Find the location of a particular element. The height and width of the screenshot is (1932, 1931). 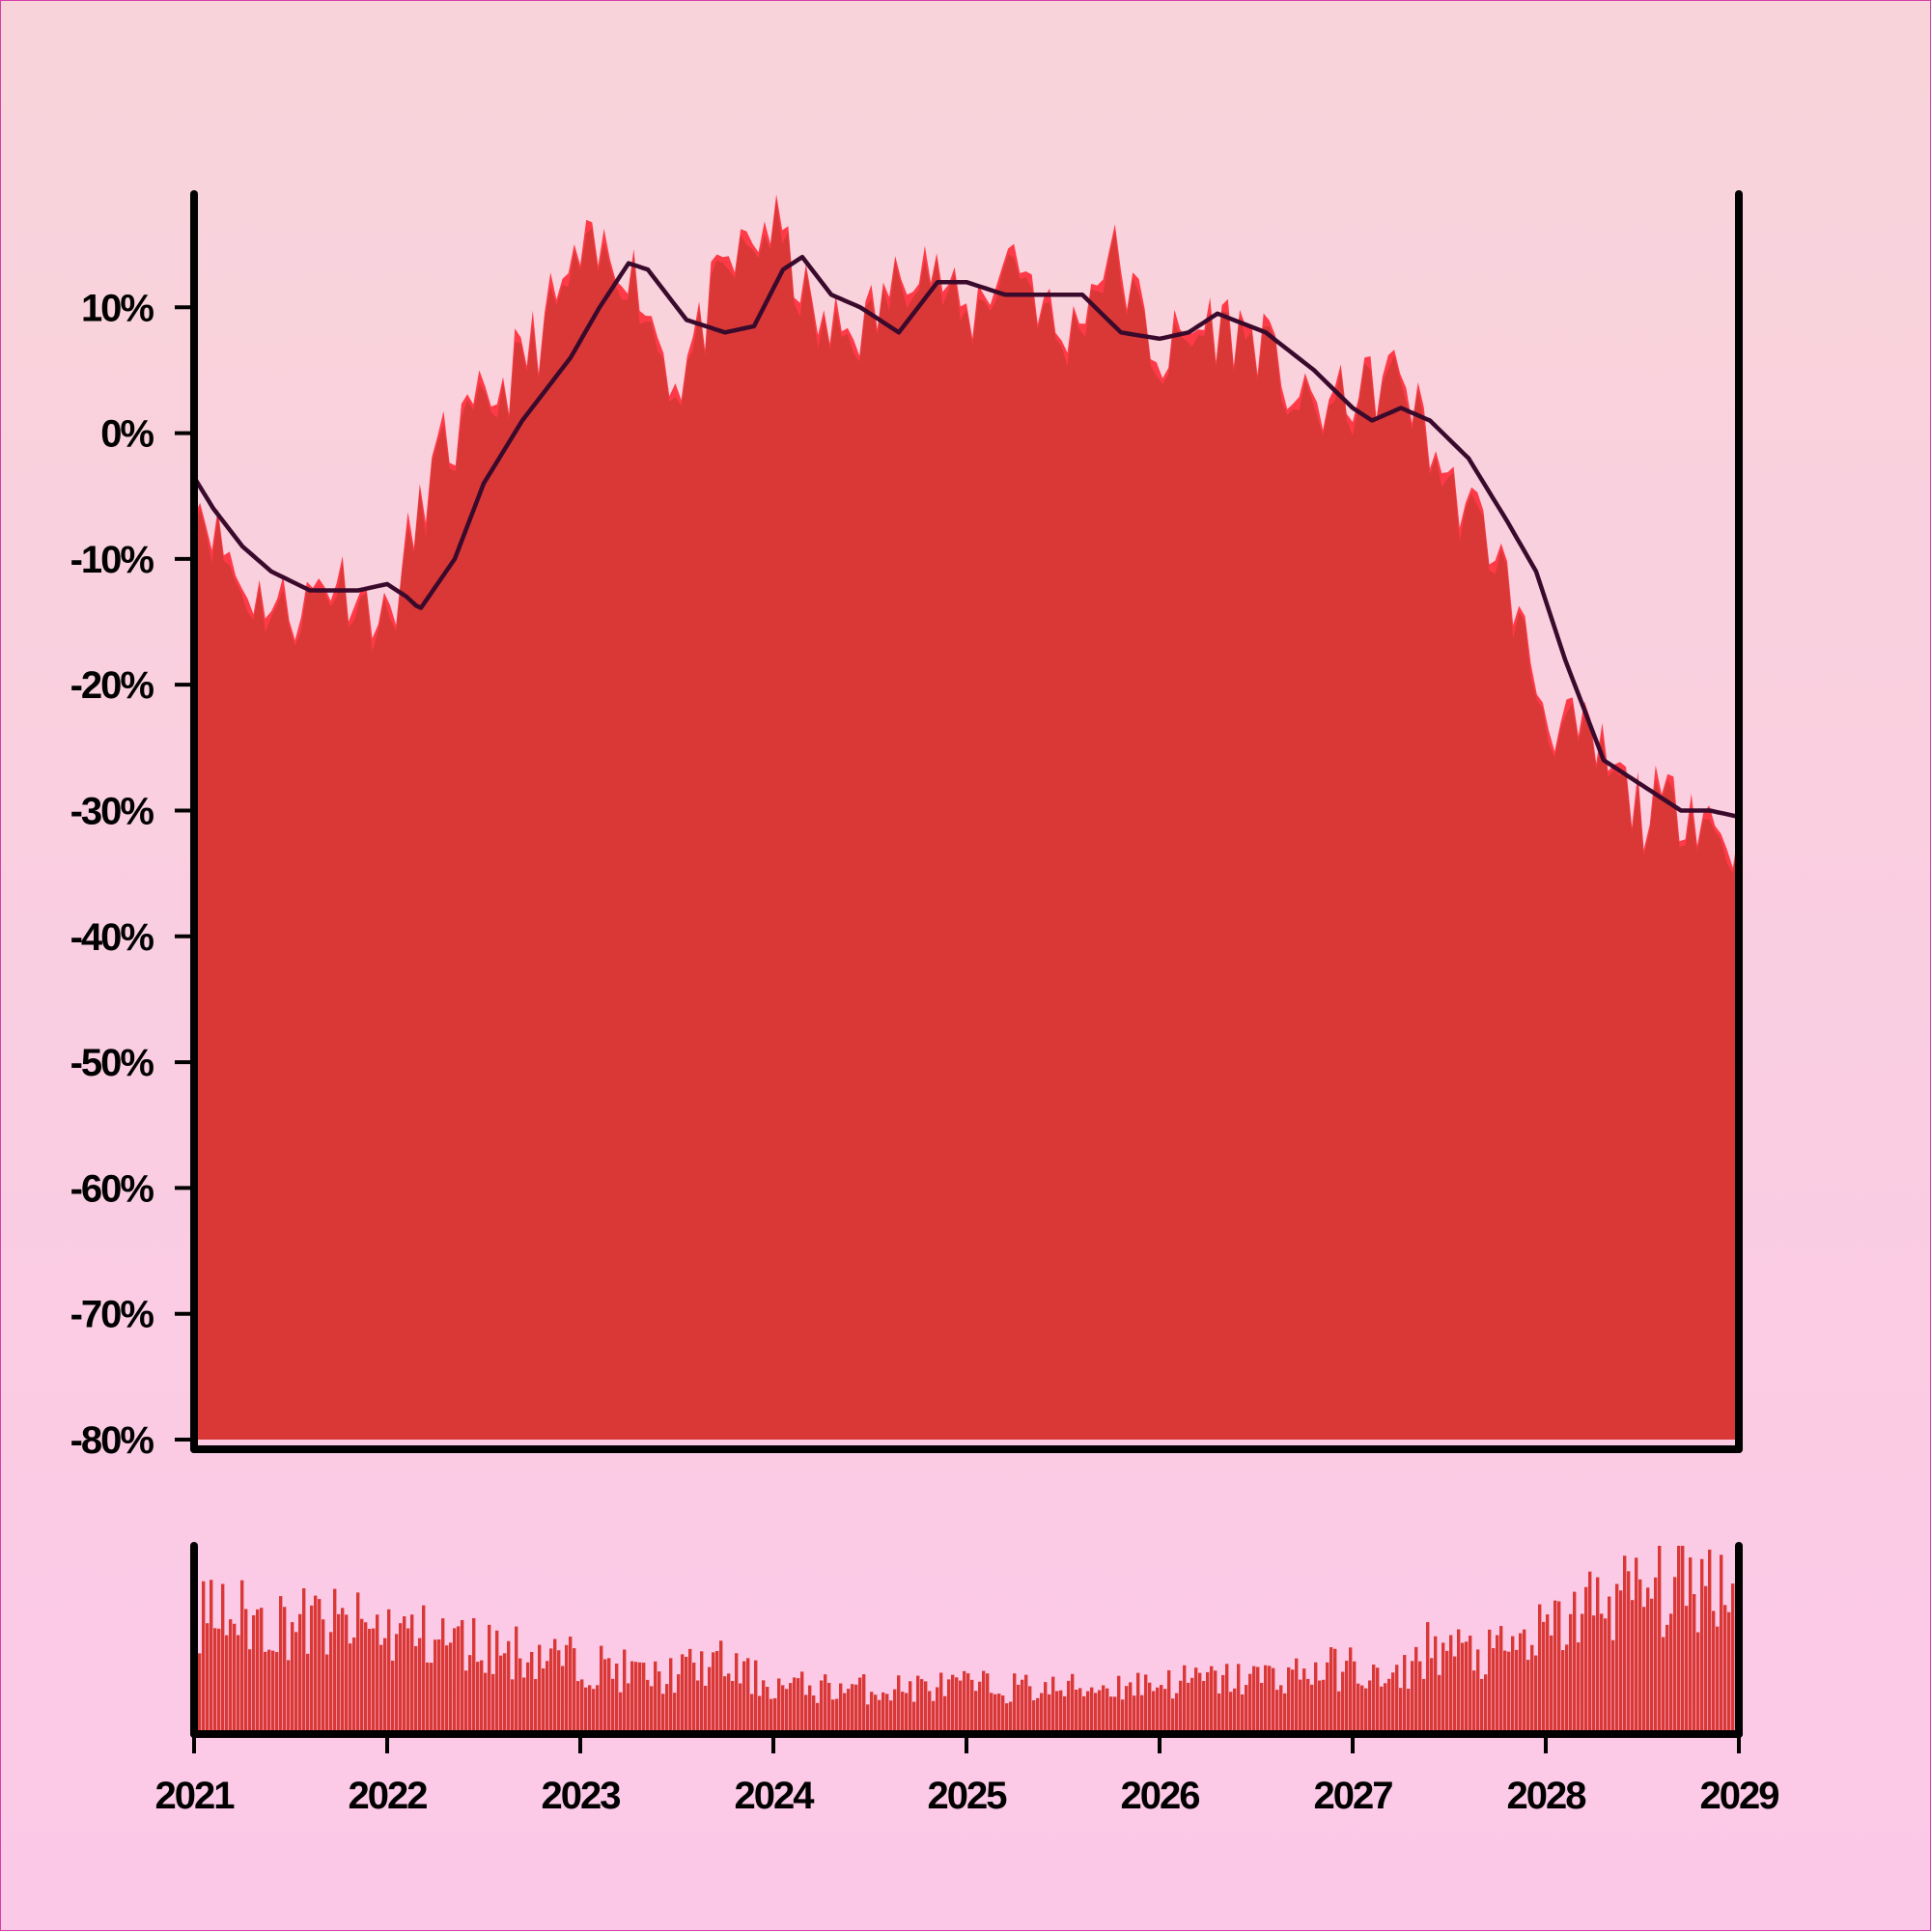

x-tick-label: 2021 is located at coordinates (195, 1796).